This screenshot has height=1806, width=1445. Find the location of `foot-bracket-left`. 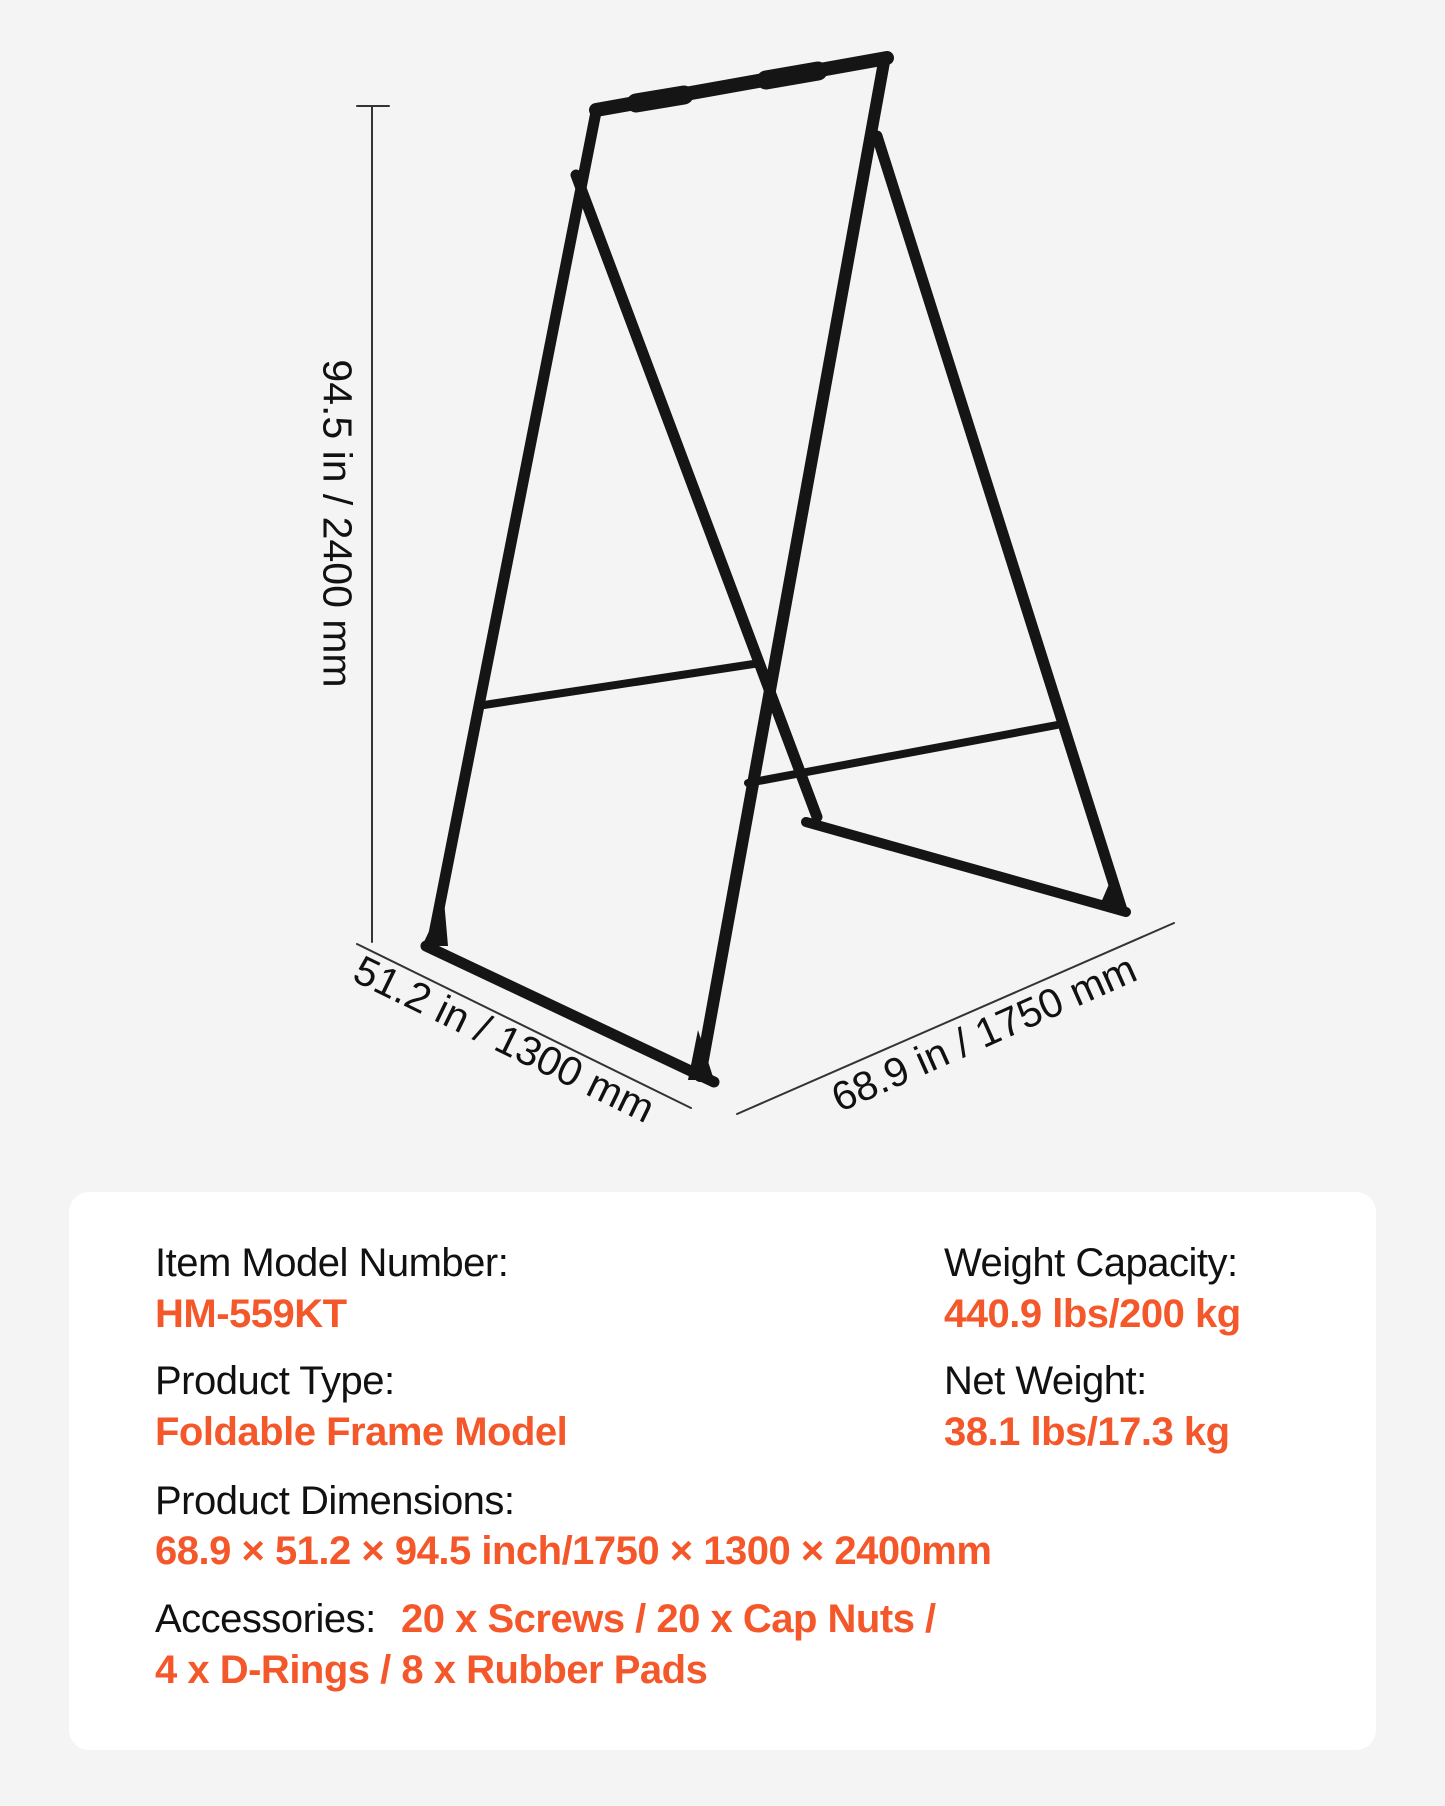

foot-bracket-left is located at coordinates (435, 923).